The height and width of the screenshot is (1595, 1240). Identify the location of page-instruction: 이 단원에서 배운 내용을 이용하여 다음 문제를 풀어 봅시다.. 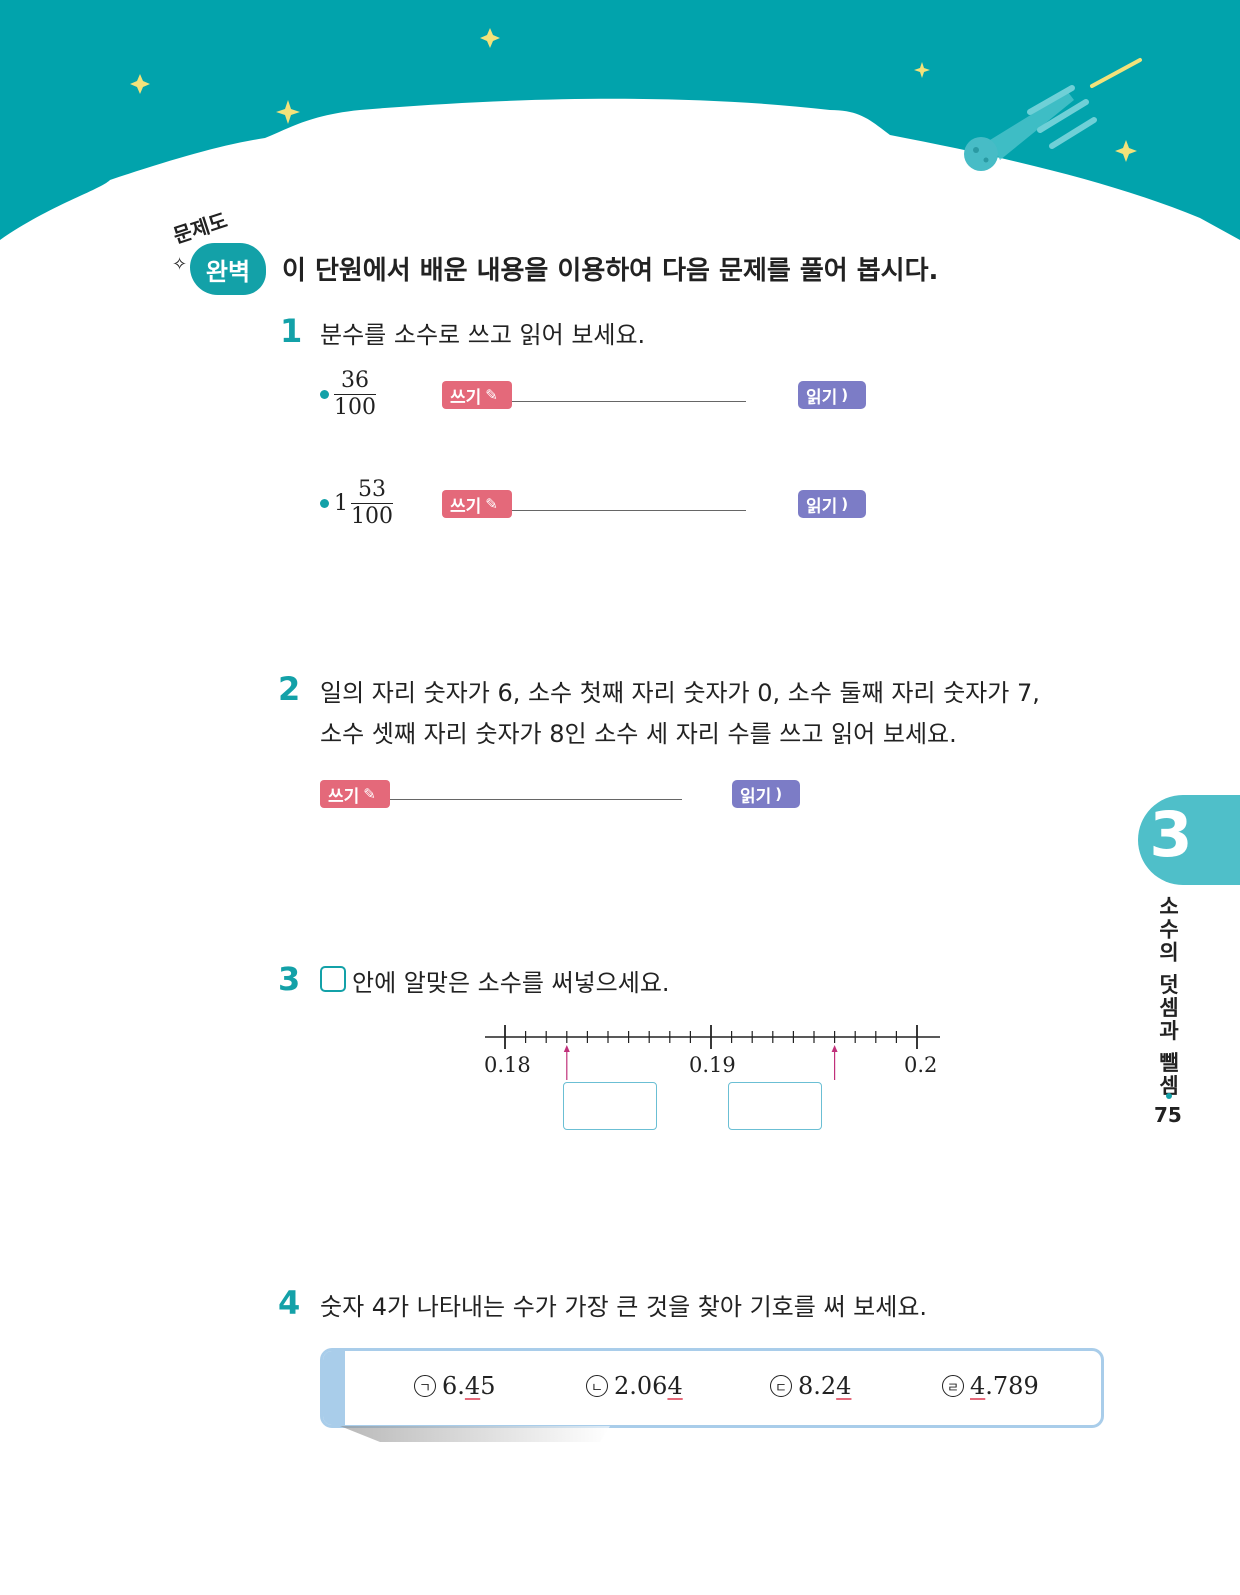
(610, 271).